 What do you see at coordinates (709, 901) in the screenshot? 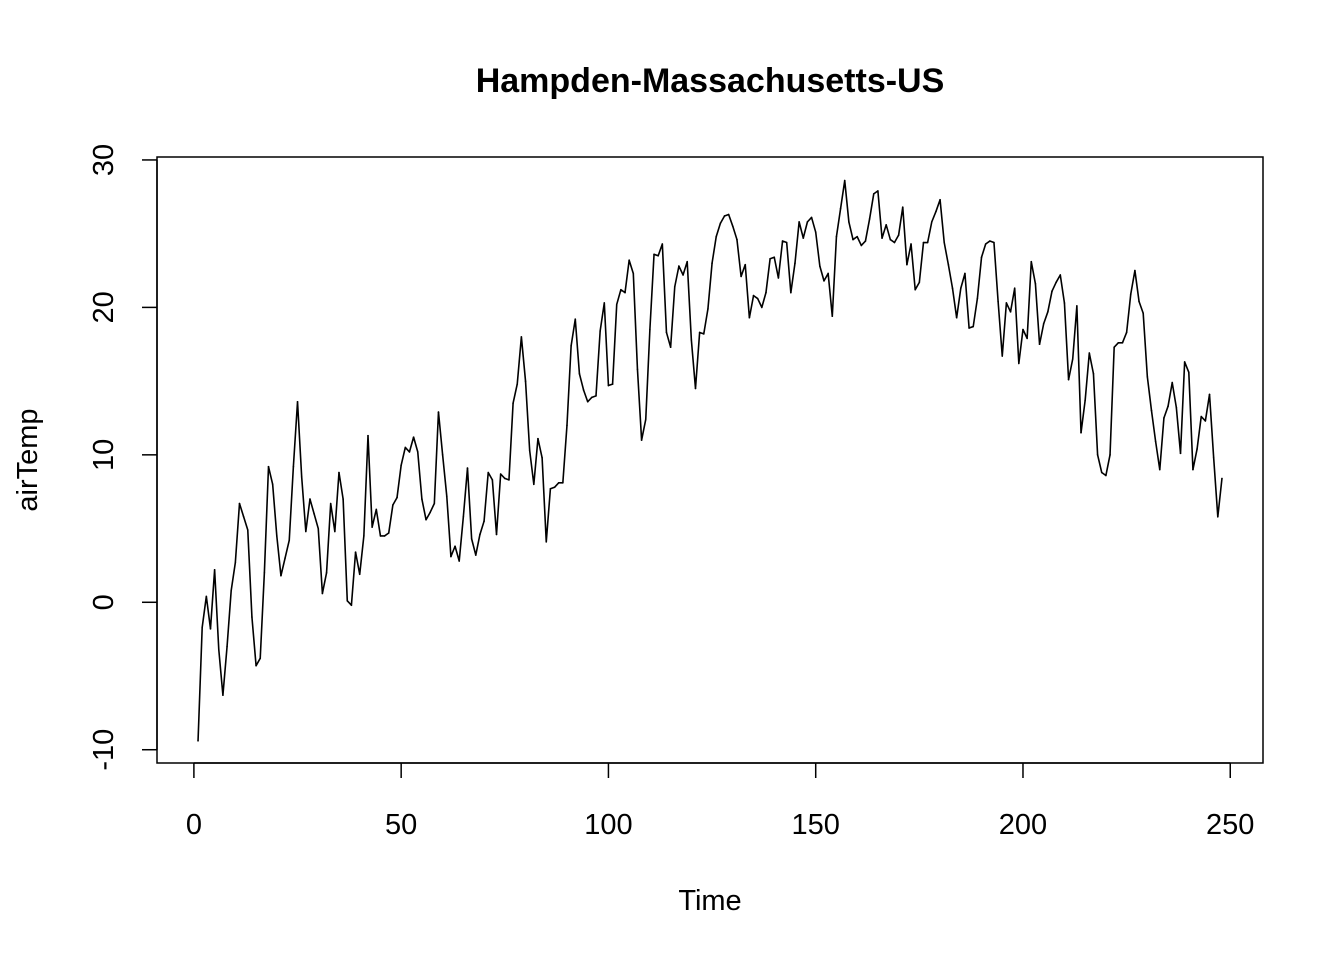
I see `x-axis-label: Time` at bounding box center [709, 901].